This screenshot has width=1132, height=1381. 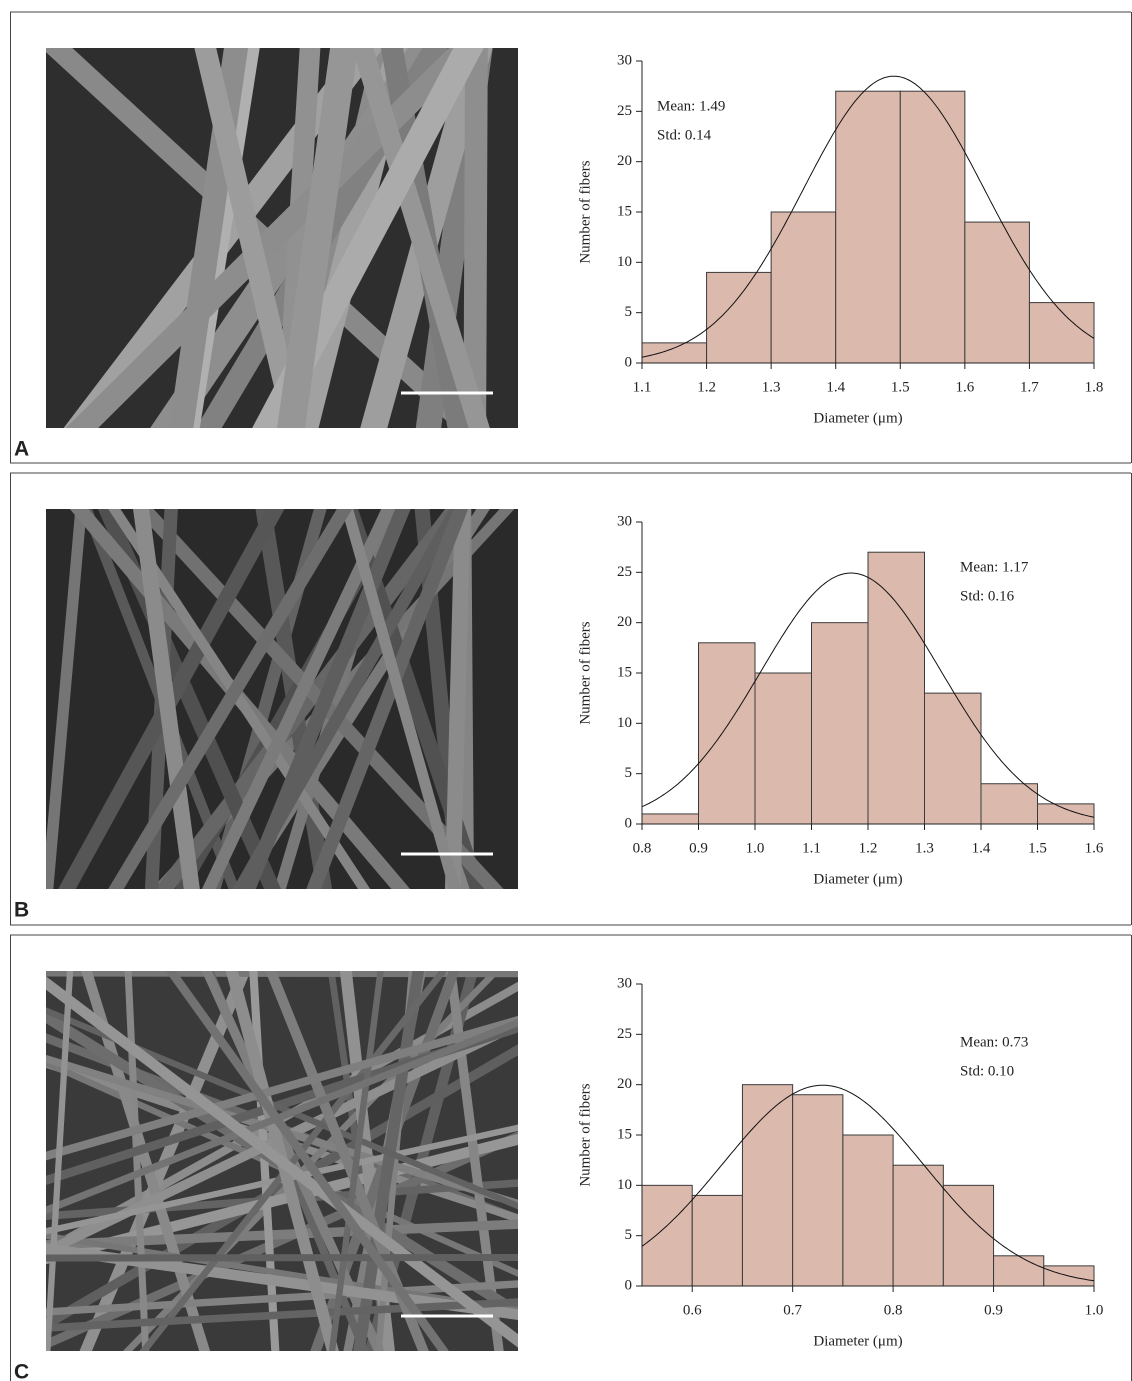 I want to click on panel-label: C, so click(x=21, y=1371).